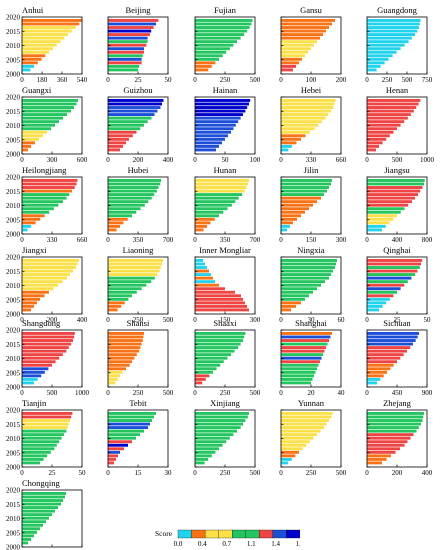  I want to click on x-tick-label: 750, so click(427, 80).